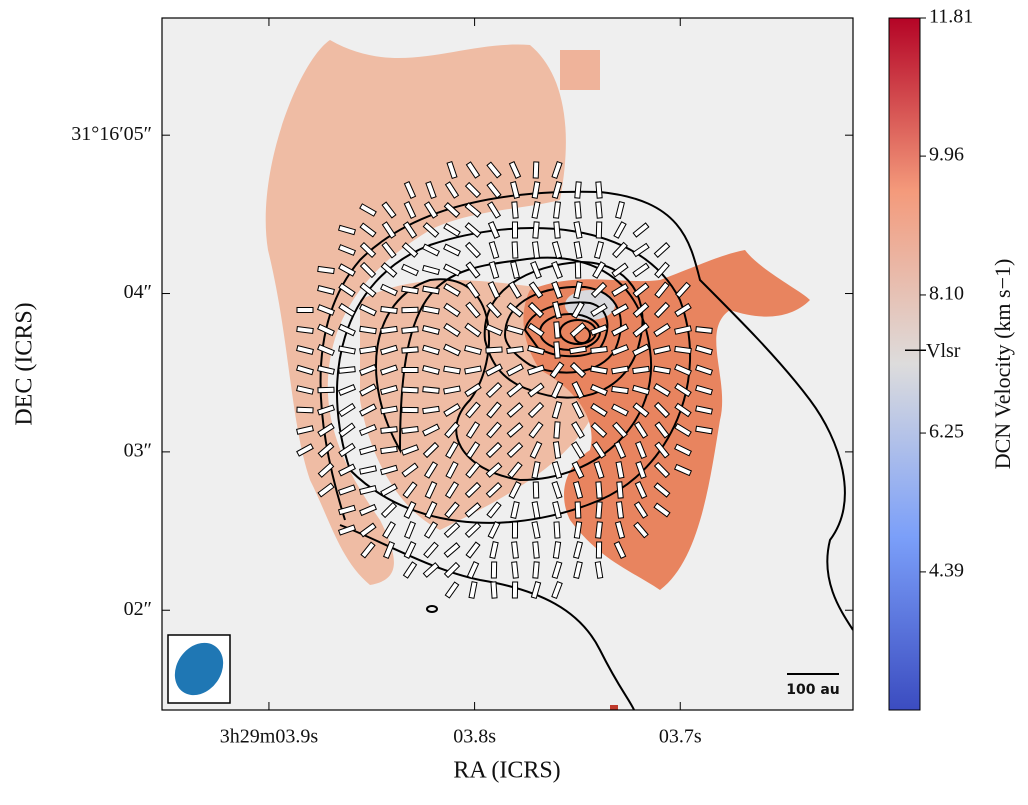 The height and width of the screenshot is (805, 1028). What do you see at coordinates (474, 737) in the screenshot?
I see `x-tick-label: 03.8s` at bounding box center [474, 737].